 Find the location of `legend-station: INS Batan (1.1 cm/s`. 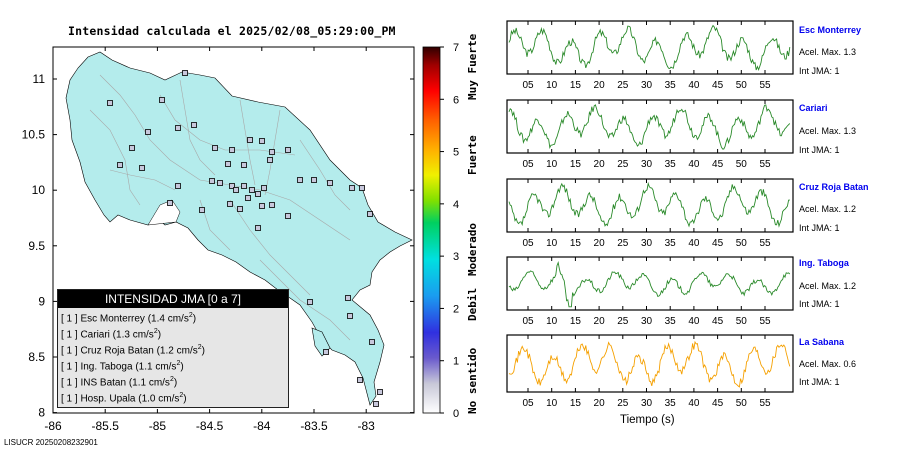

legend-station: INS Batan (1.1 cm/s is located at coordinates (125, 383).